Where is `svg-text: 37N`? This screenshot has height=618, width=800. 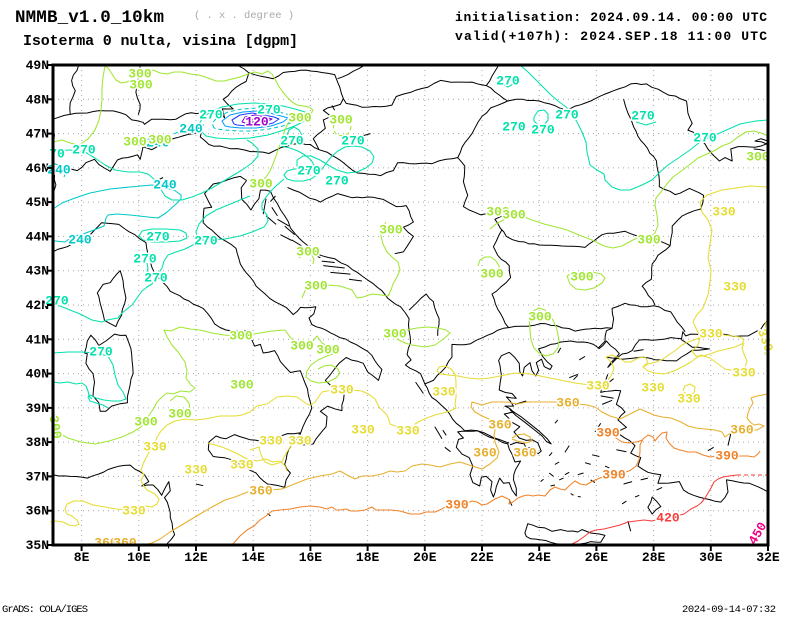 svg-text: 37N is located at coordinates (37, 476).